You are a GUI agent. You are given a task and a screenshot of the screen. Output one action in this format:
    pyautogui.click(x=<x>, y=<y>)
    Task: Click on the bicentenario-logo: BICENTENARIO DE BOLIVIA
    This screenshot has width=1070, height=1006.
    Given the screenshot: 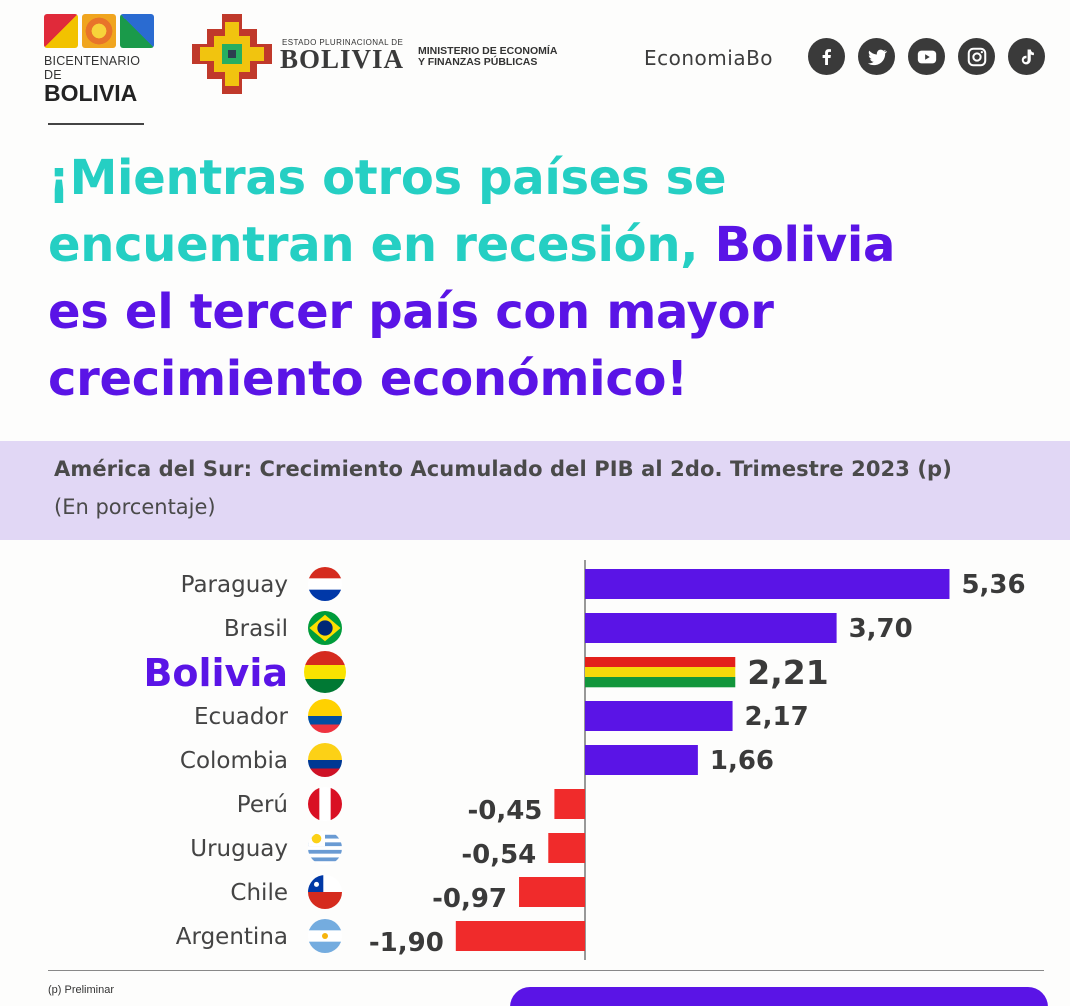 What is the action you would take?
    pyautogui.click(x=102, y=59)
    